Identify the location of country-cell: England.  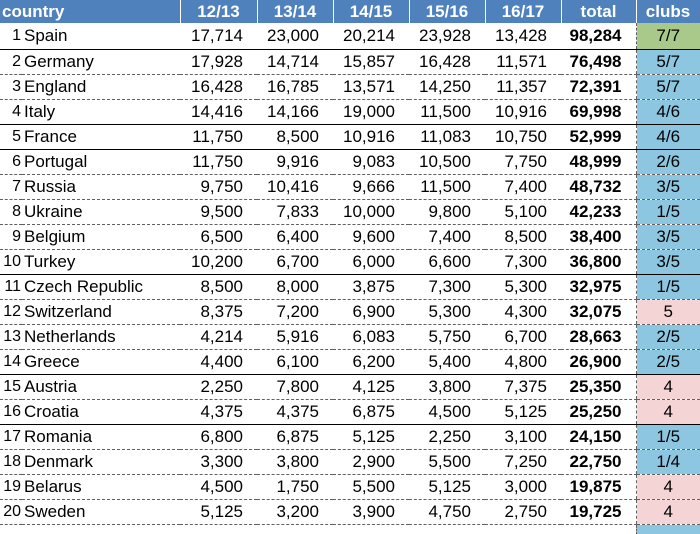
(101, 87).